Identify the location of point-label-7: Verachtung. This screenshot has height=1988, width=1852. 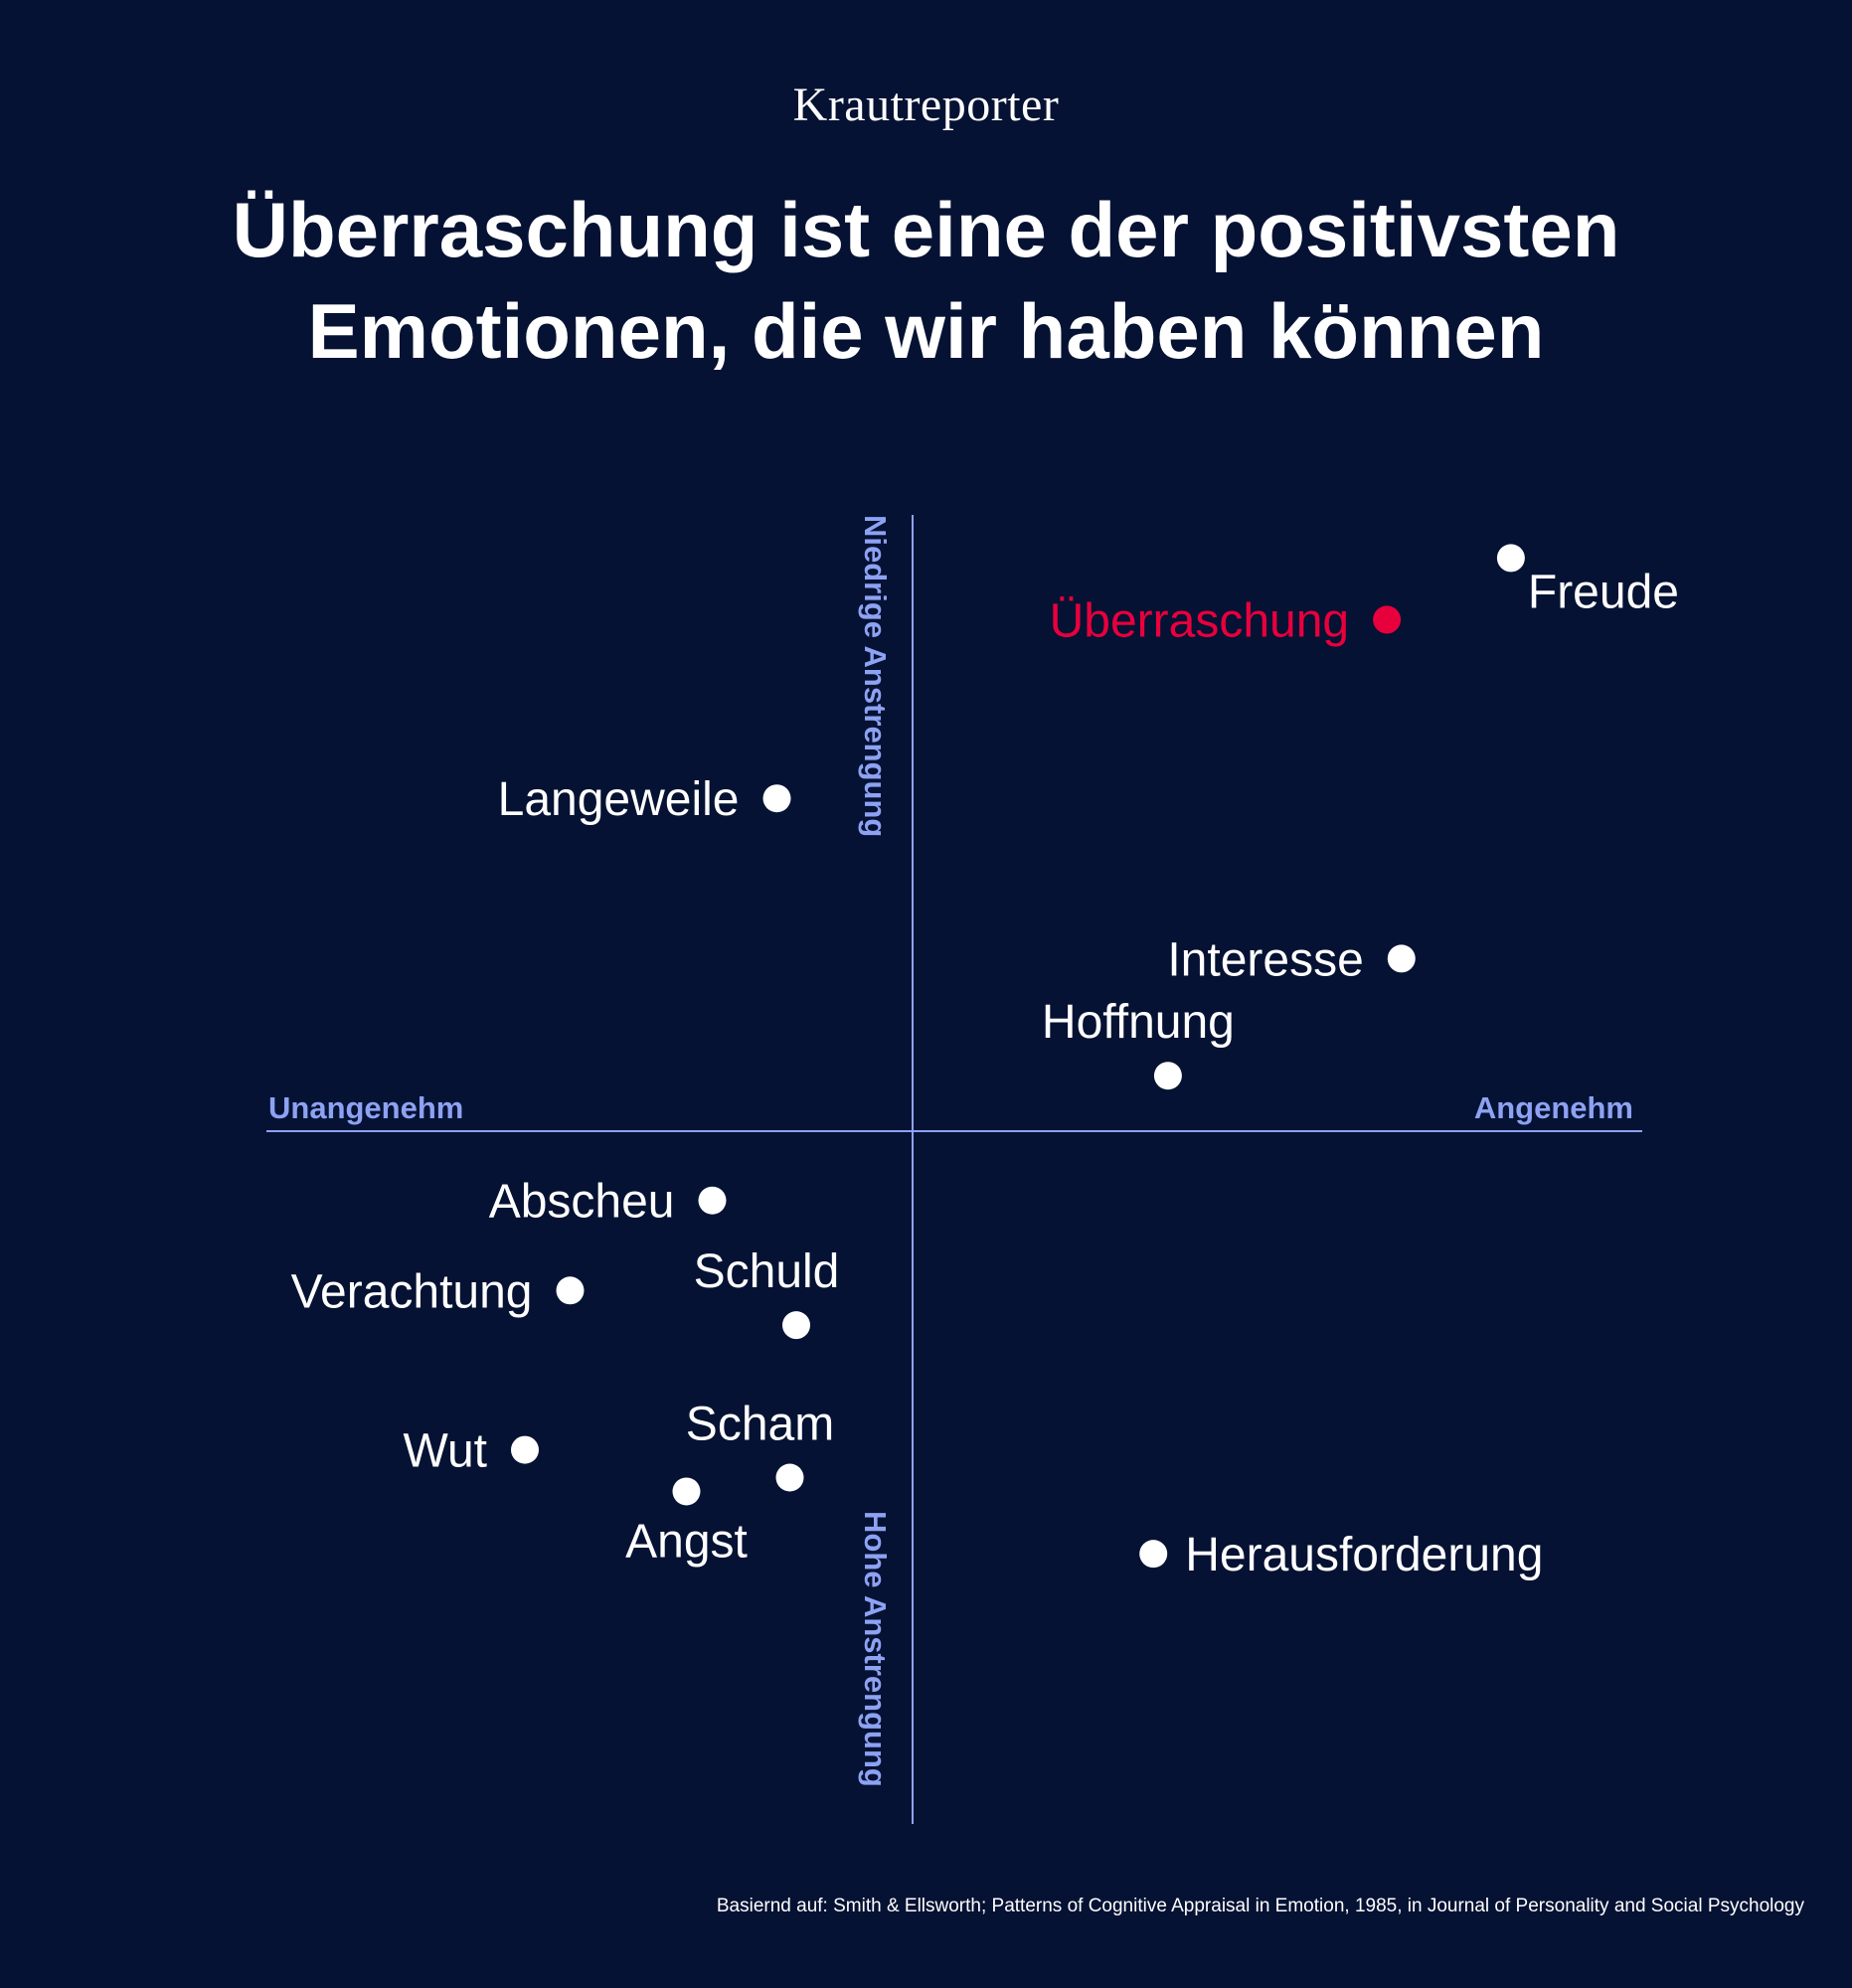
(412, 1291).